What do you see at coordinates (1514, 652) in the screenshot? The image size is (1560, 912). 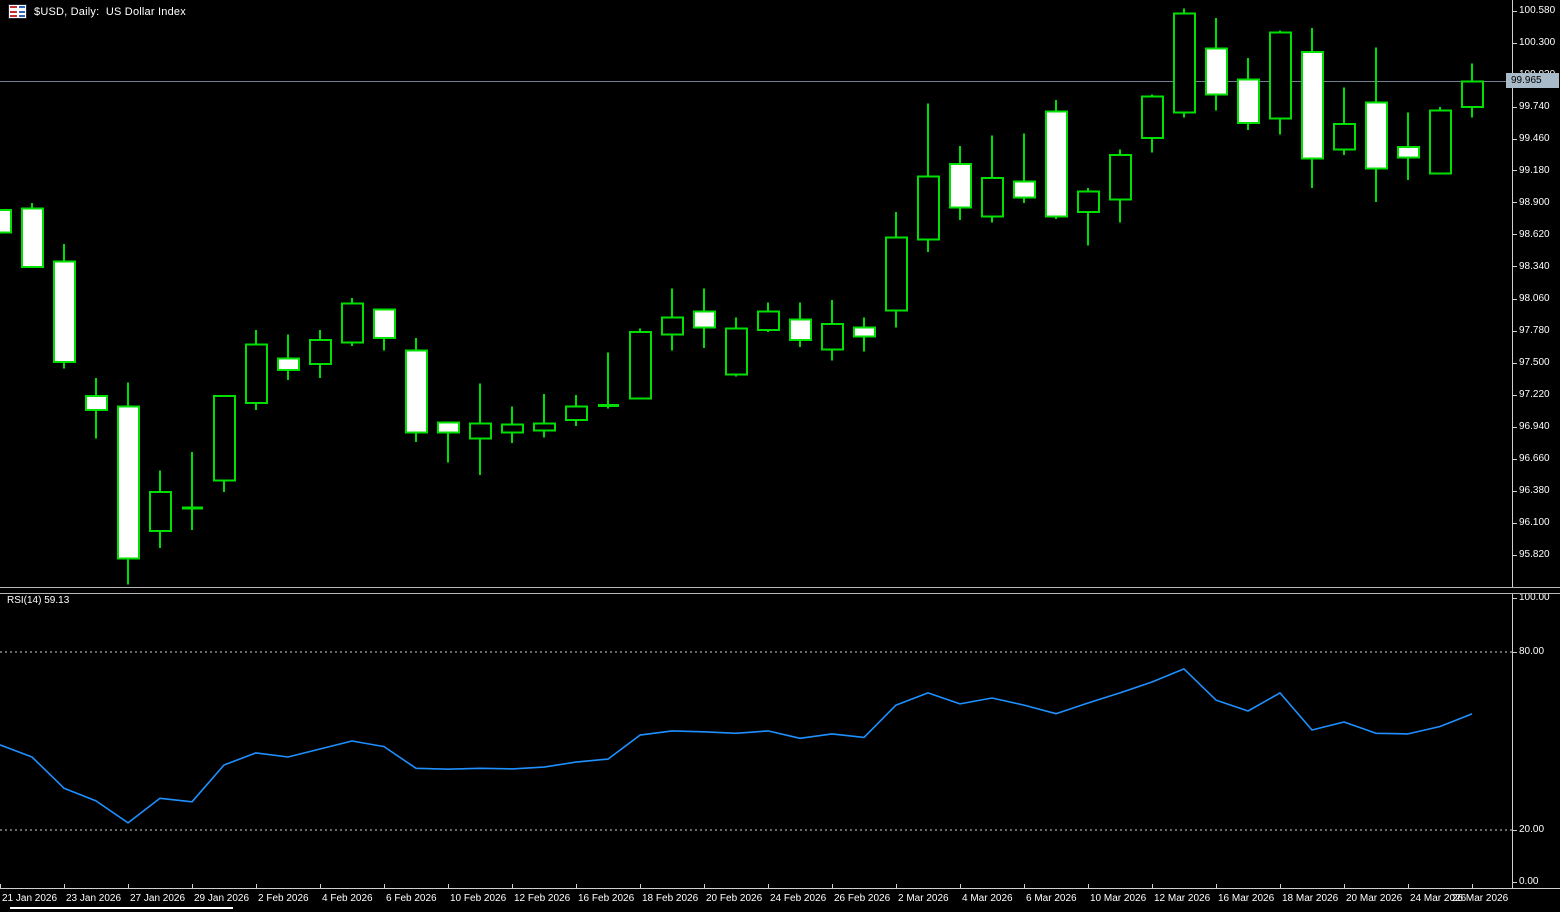 I see `rsi-axis-tick` at bounding box center [1514, 652].